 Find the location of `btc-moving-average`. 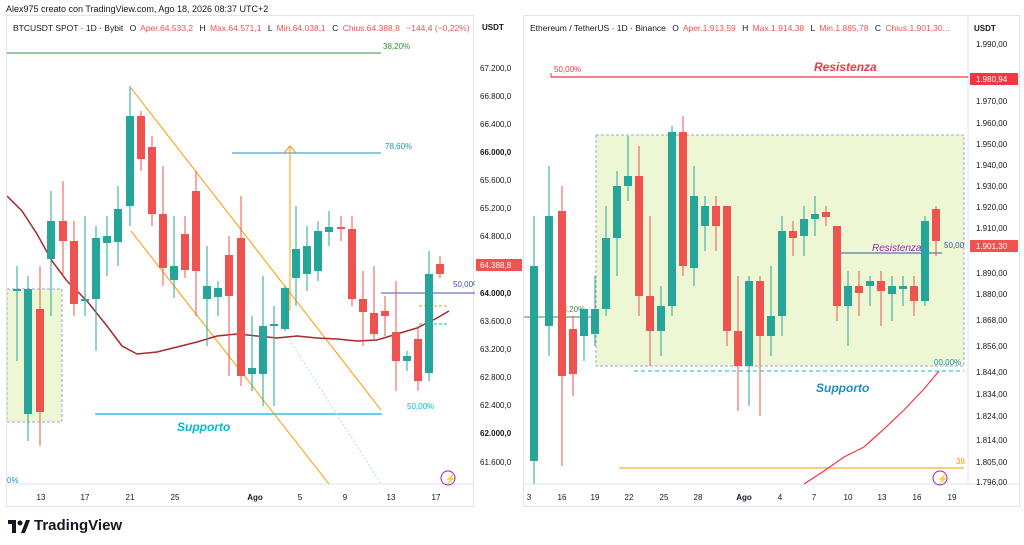

btc-moving-average is located at coordinates (228, 275).